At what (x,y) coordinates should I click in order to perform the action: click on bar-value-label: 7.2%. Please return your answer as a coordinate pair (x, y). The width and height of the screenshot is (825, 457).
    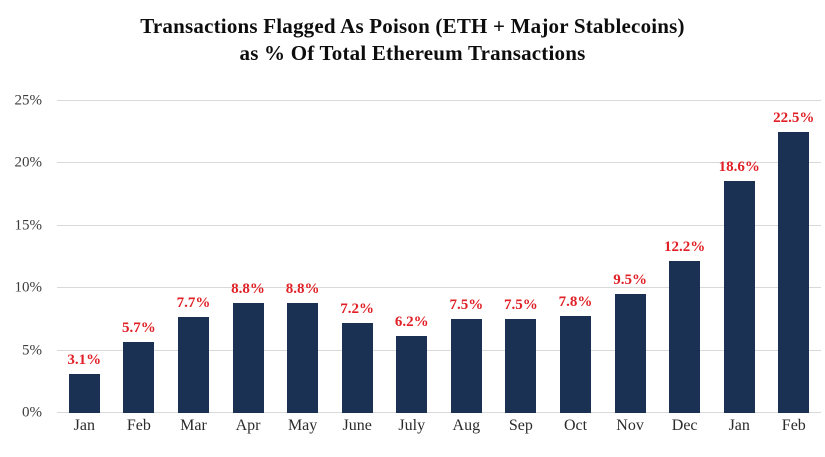
    Looking at the image, I should click on (357, 309).